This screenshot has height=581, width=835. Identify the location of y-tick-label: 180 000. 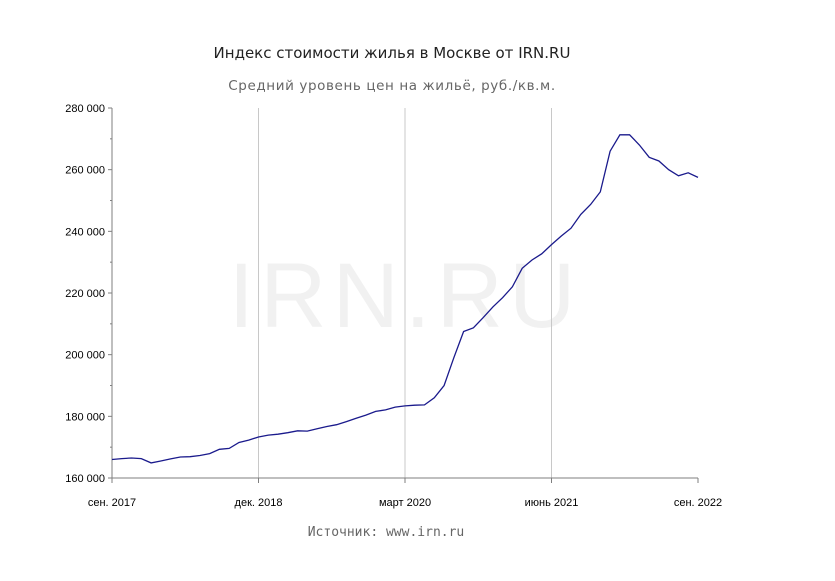
(85, 417).